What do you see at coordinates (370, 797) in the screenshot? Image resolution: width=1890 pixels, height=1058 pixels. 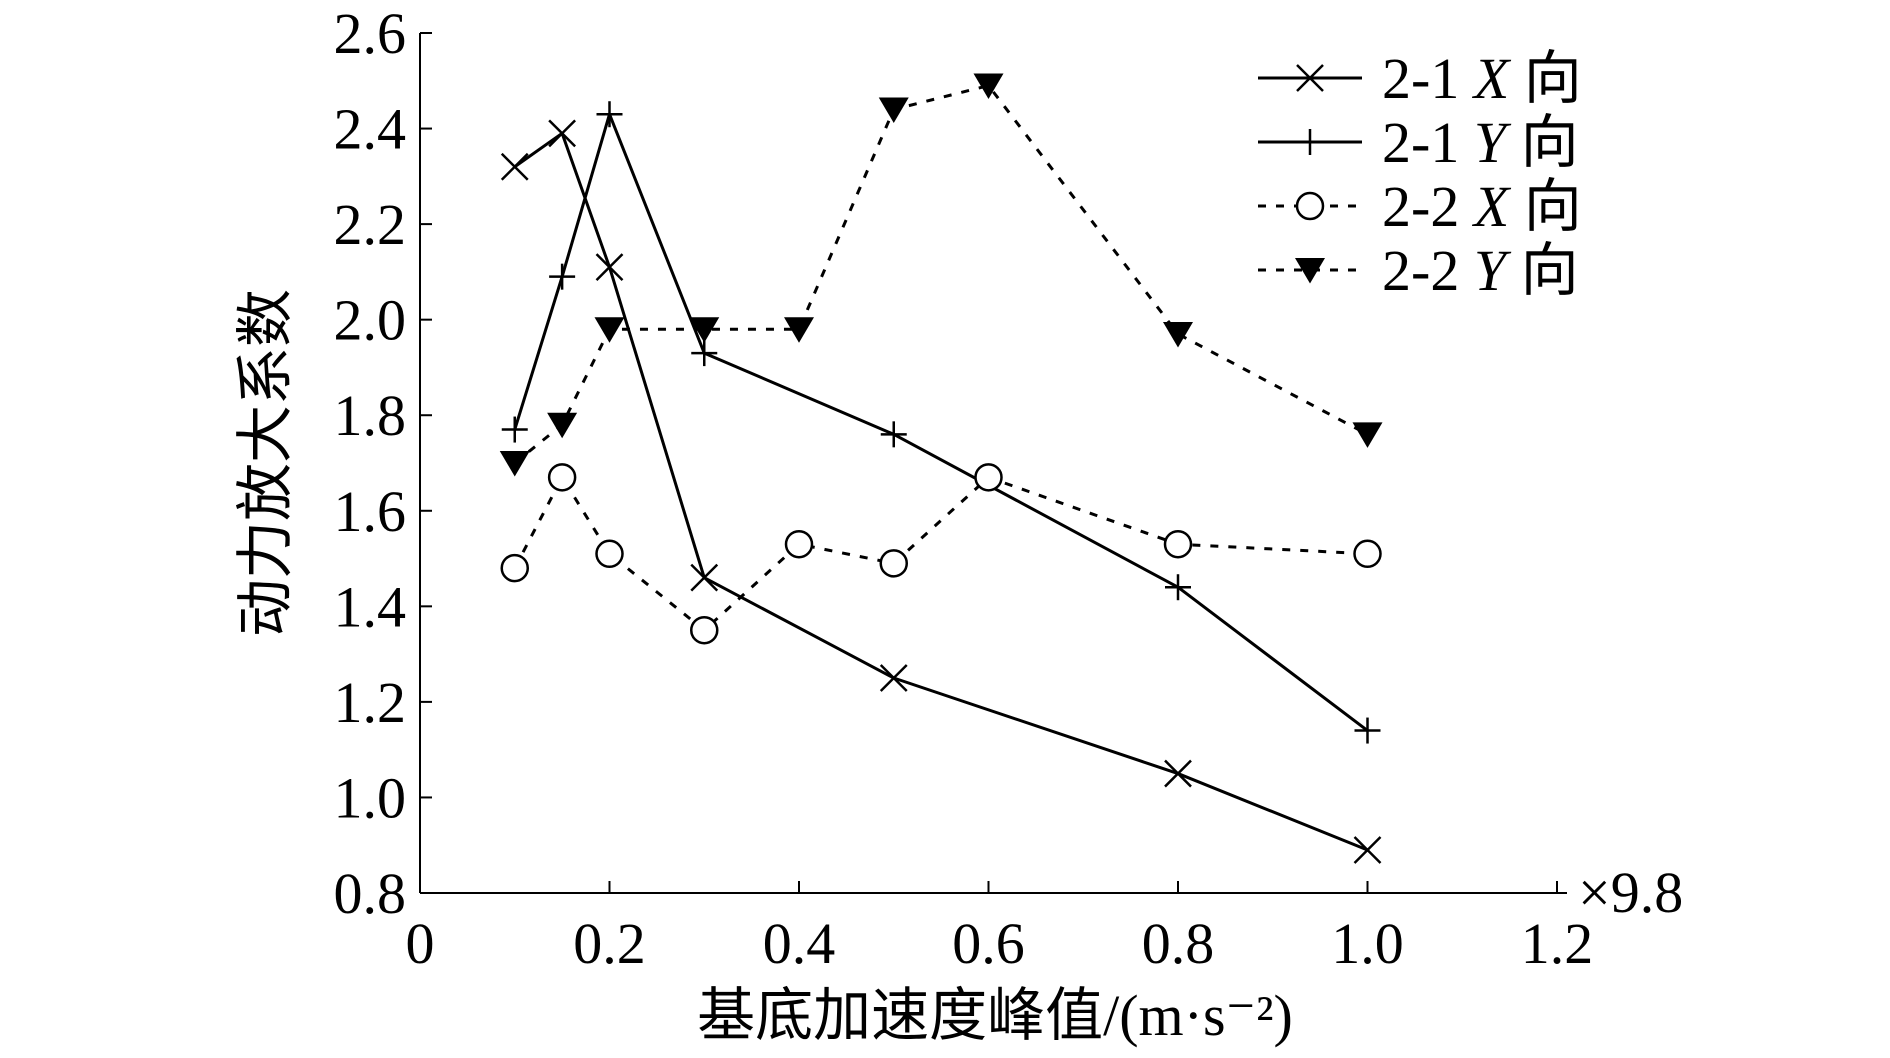 I see `y-tick-label: 1.0` at bounding box center [370, 797].